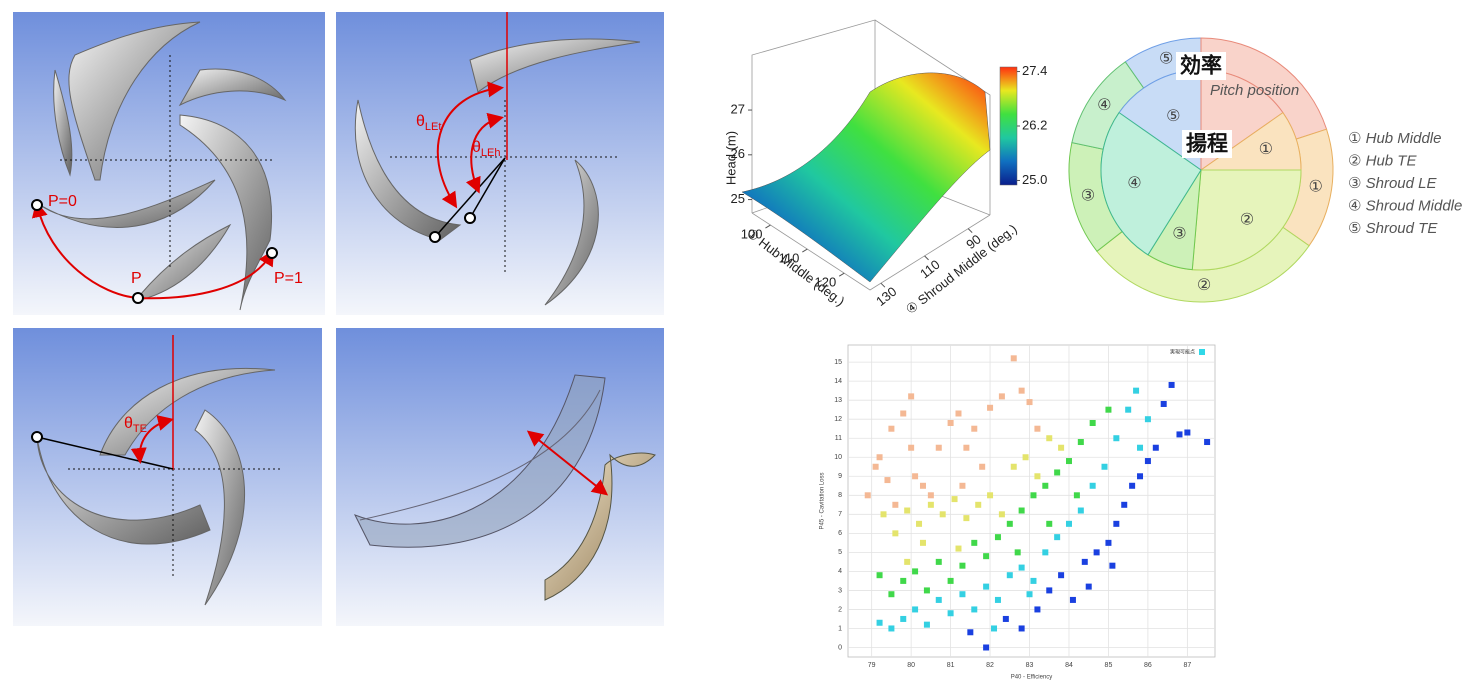  I want to click on x-tick-label: 82, so click(990, 665).